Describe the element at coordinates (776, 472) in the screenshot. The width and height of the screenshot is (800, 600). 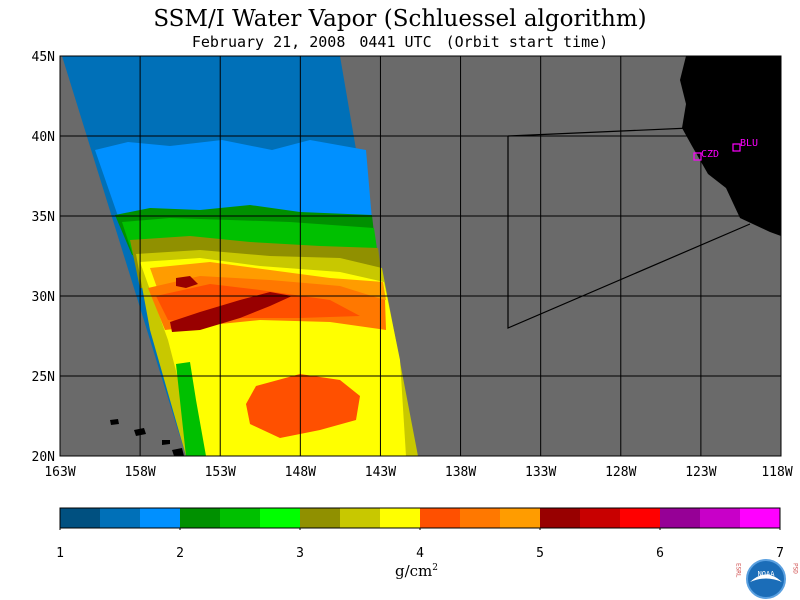
I see `lon-label: 118W` at that location.